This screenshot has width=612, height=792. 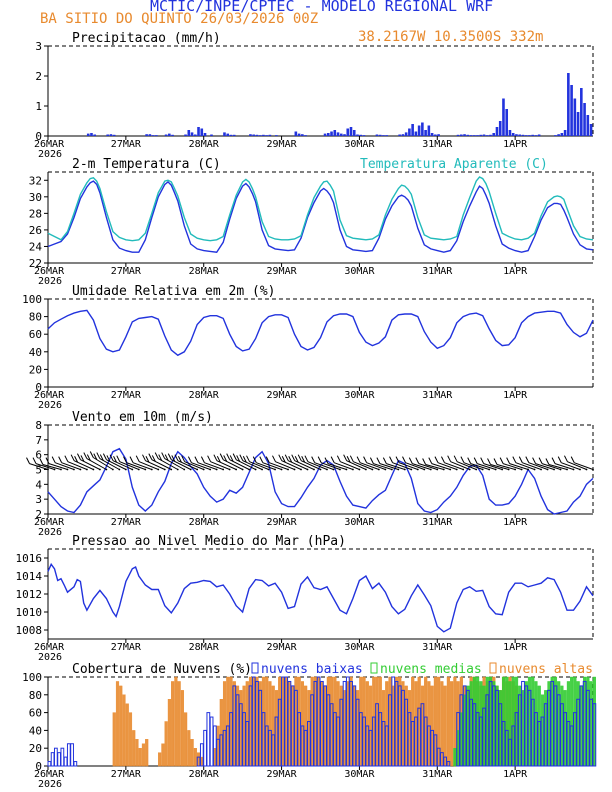 What do you see at coordinates (49, 271) in the screenshot?
I see `temp-xtick-label: 26MAR` at bounding box center [49, 271].